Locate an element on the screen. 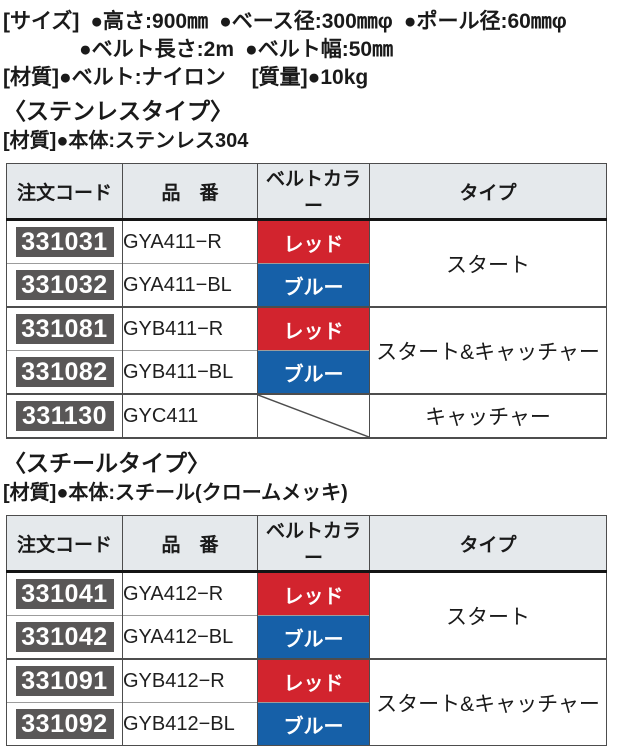 This screenshot has width=629, height=746. order-code-badge: 331091 is located at coordinates (64, 681).